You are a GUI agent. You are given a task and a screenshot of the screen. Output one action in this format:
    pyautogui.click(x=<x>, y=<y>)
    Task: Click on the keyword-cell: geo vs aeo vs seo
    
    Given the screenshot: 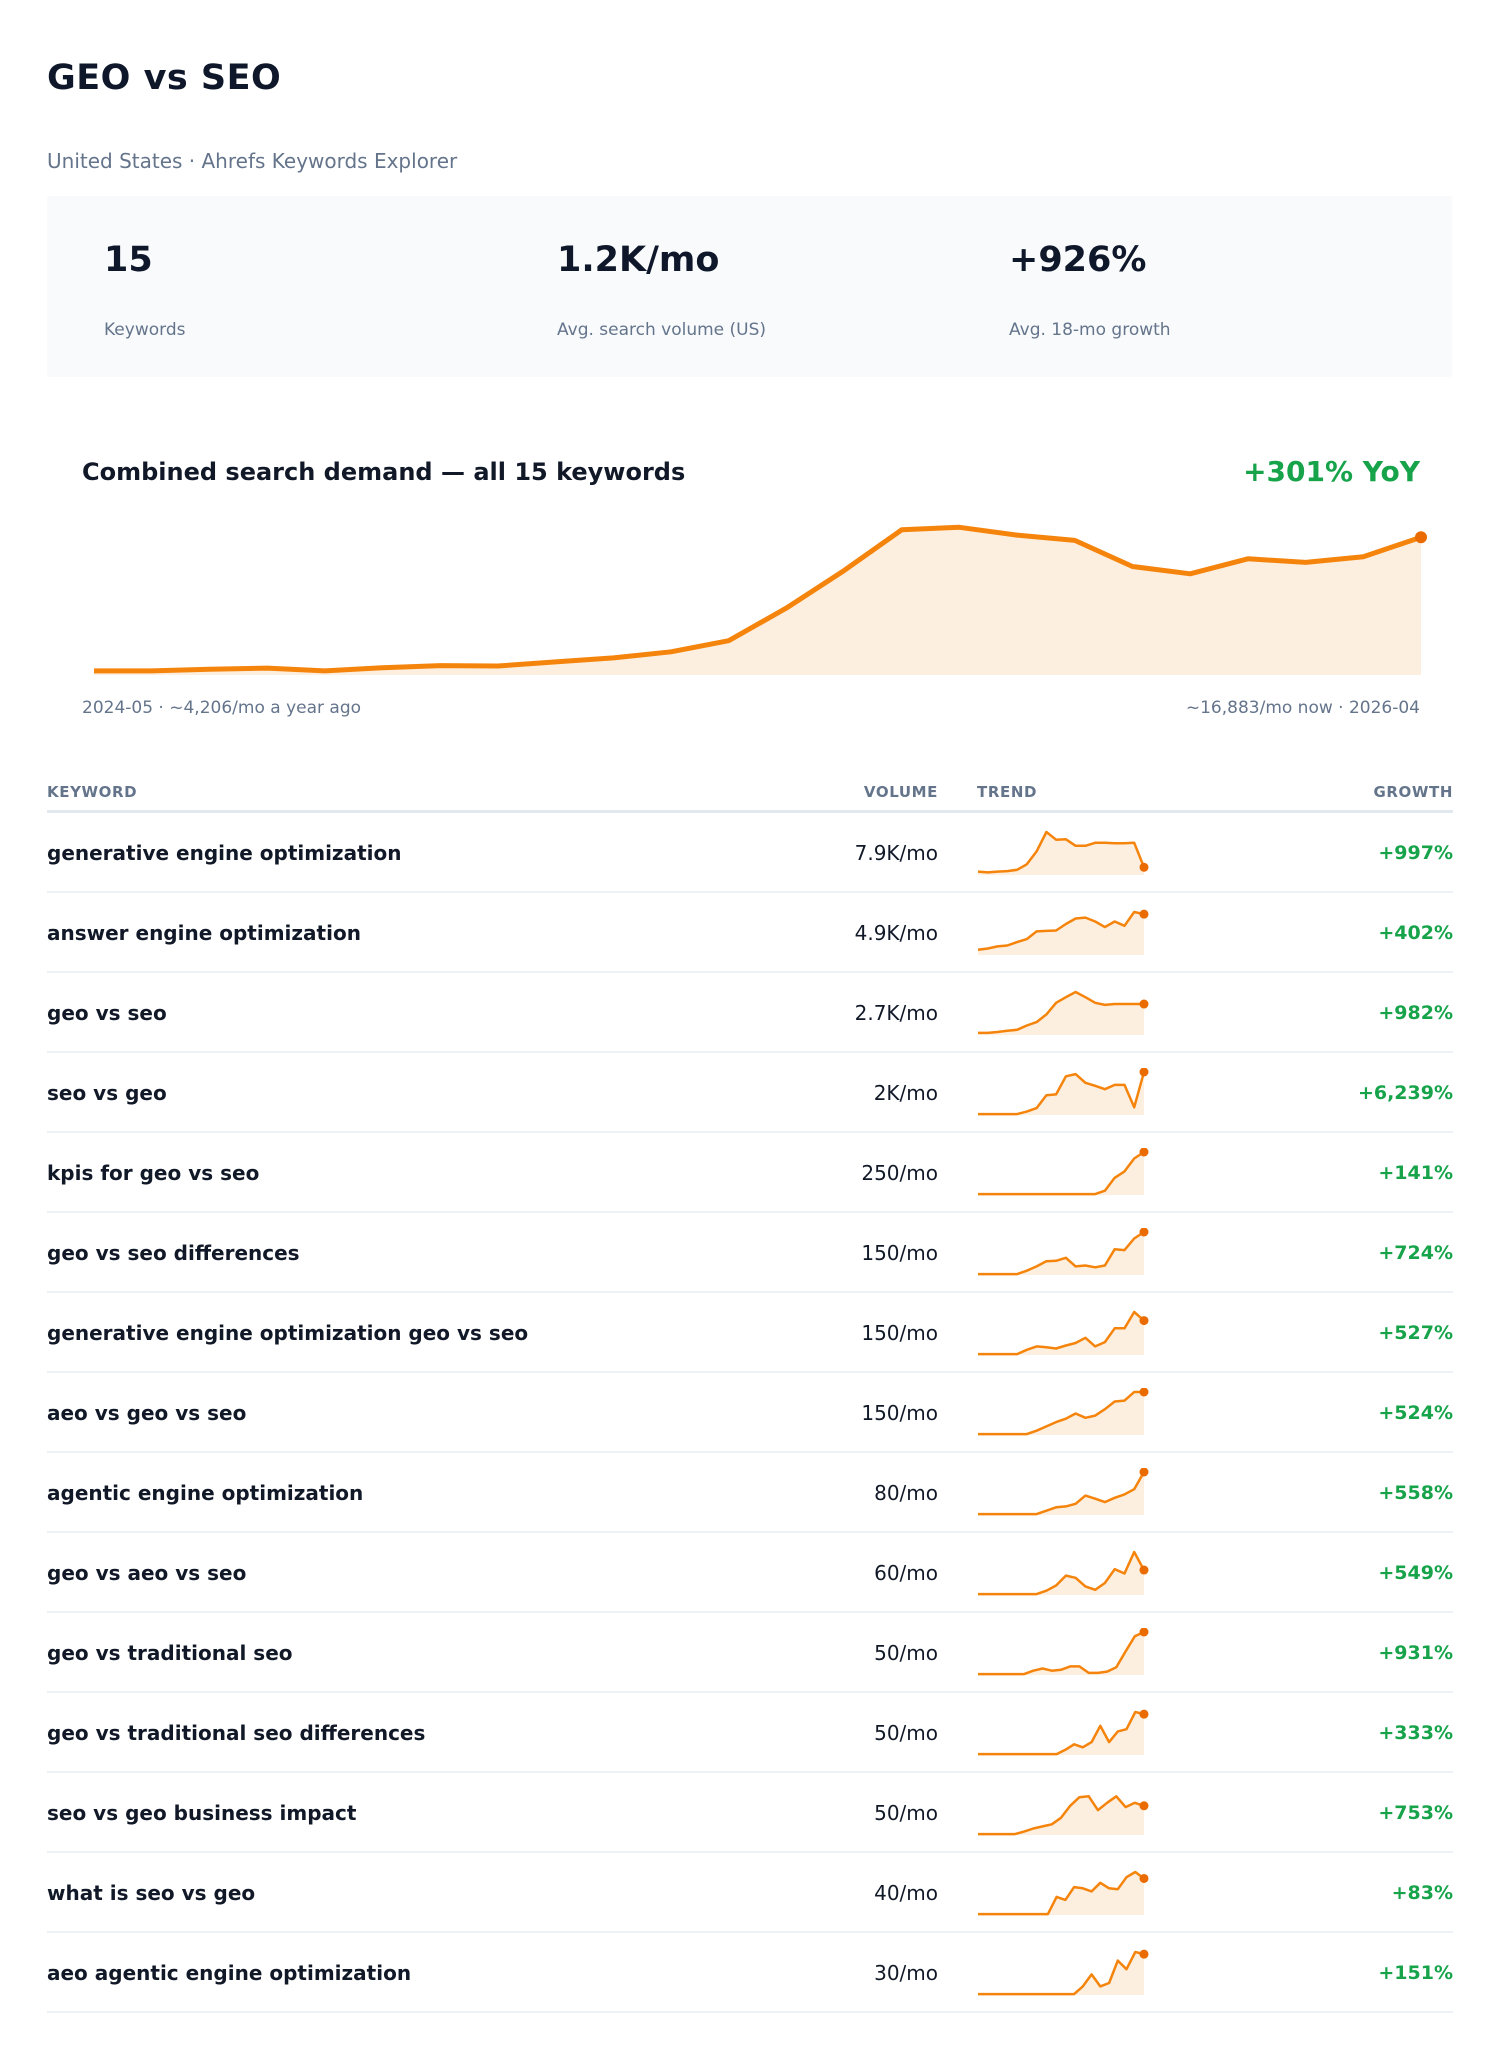 What is the action you would take?
    pyautogui.click(x=147, y=1573)
    